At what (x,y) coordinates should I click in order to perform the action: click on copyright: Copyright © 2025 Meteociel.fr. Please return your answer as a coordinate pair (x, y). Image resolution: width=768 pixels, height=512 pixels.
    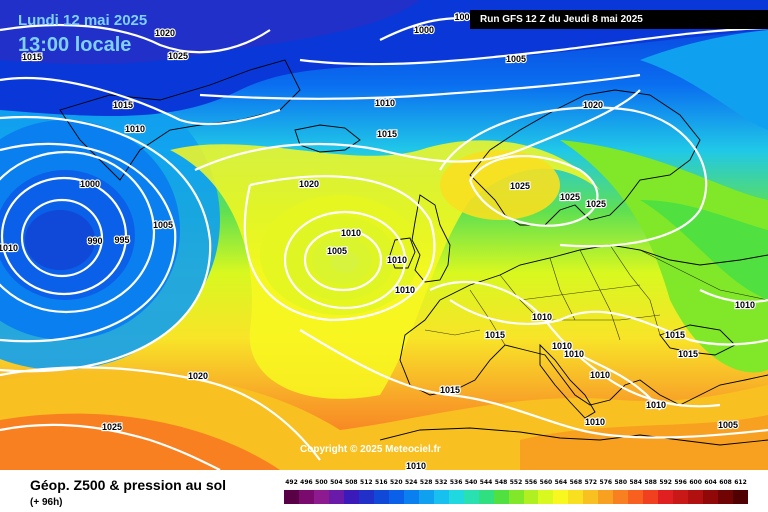
    Looking at the image, I should click on (370, 449).